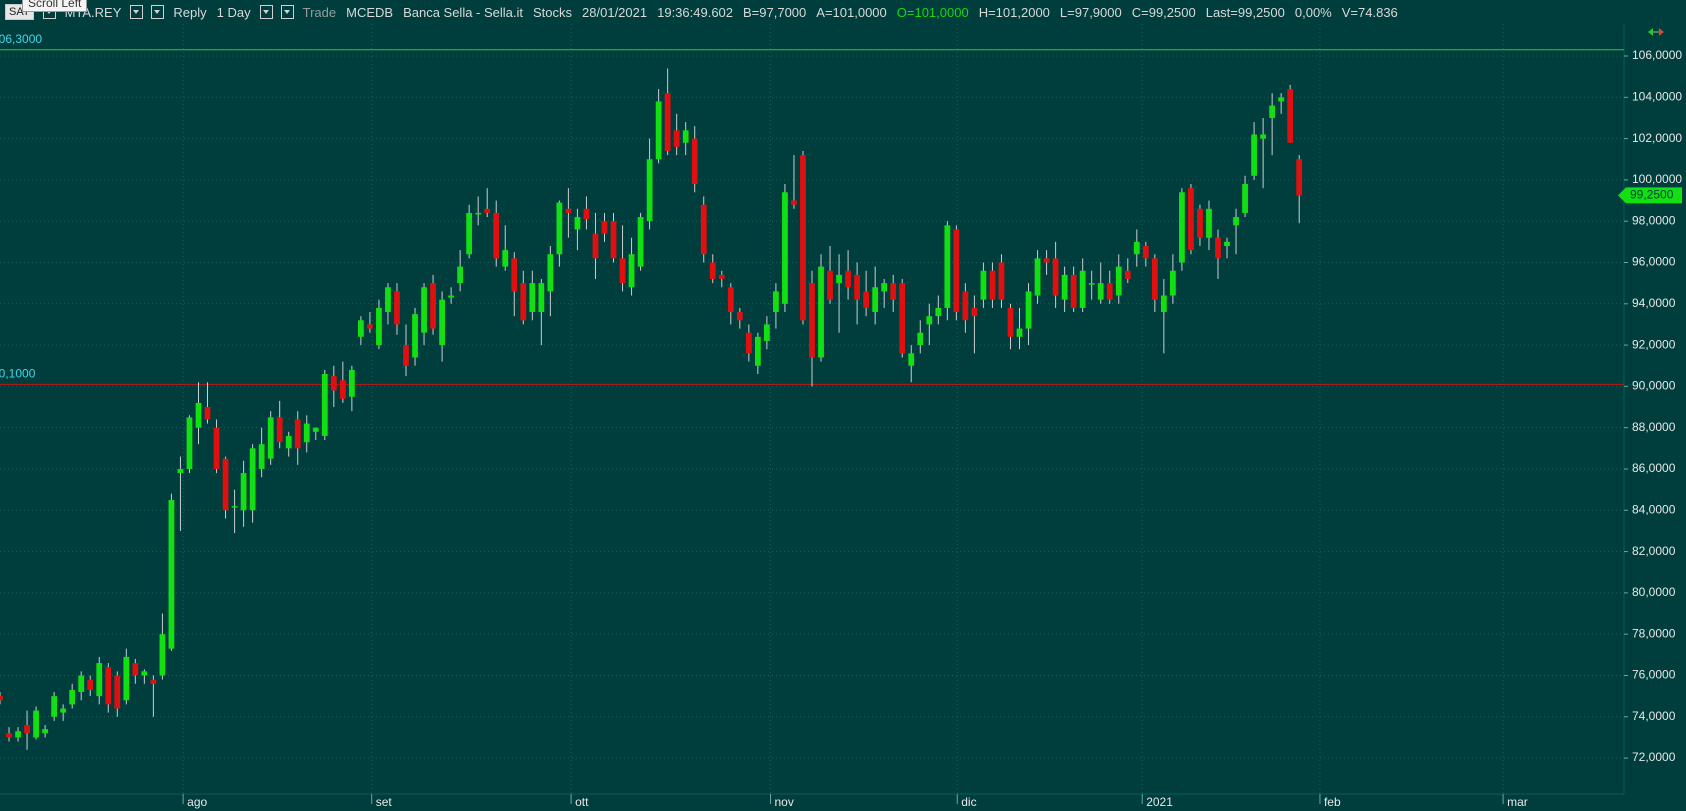 This screenshot has height=811, width=1686. Describe the element at coordinates (1656, 32) in the screenshot. I see `scroll-icon` at that location.